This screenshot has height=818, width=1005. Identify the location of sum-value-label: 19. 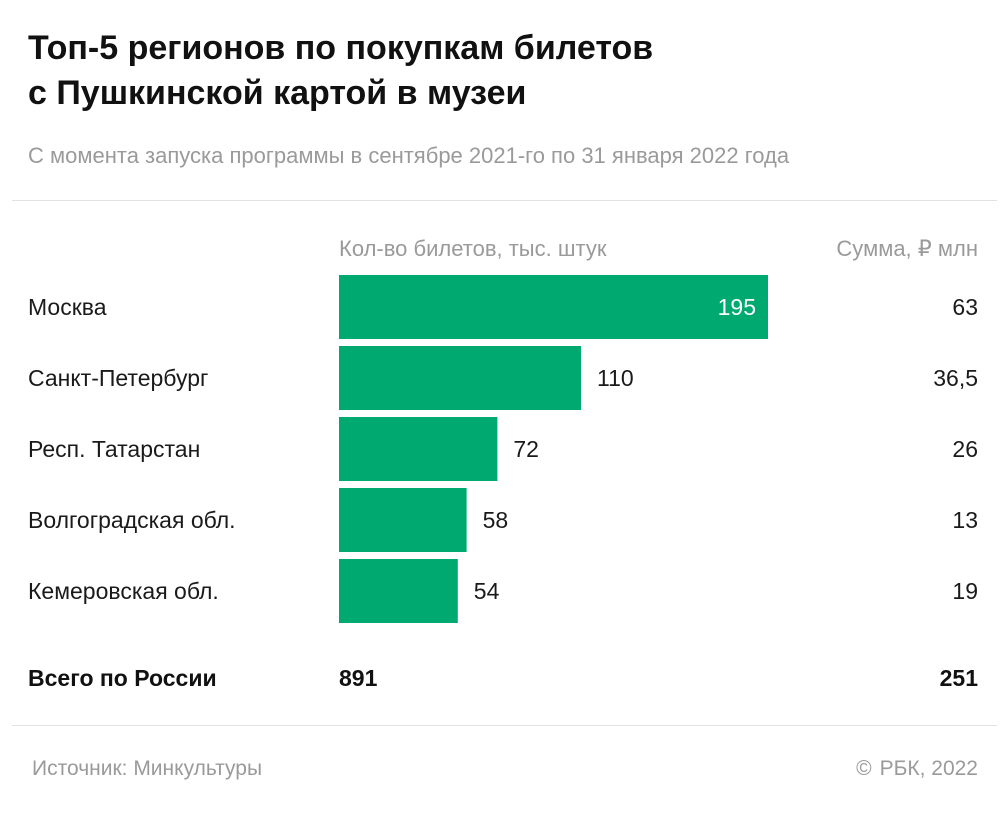
(965, 591).